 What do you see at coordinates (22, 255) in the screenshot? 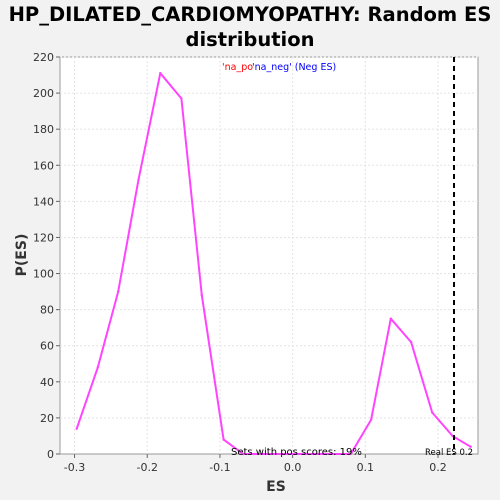
I see `y-axis-label: P(ES)` at bounding box center [22, 255].